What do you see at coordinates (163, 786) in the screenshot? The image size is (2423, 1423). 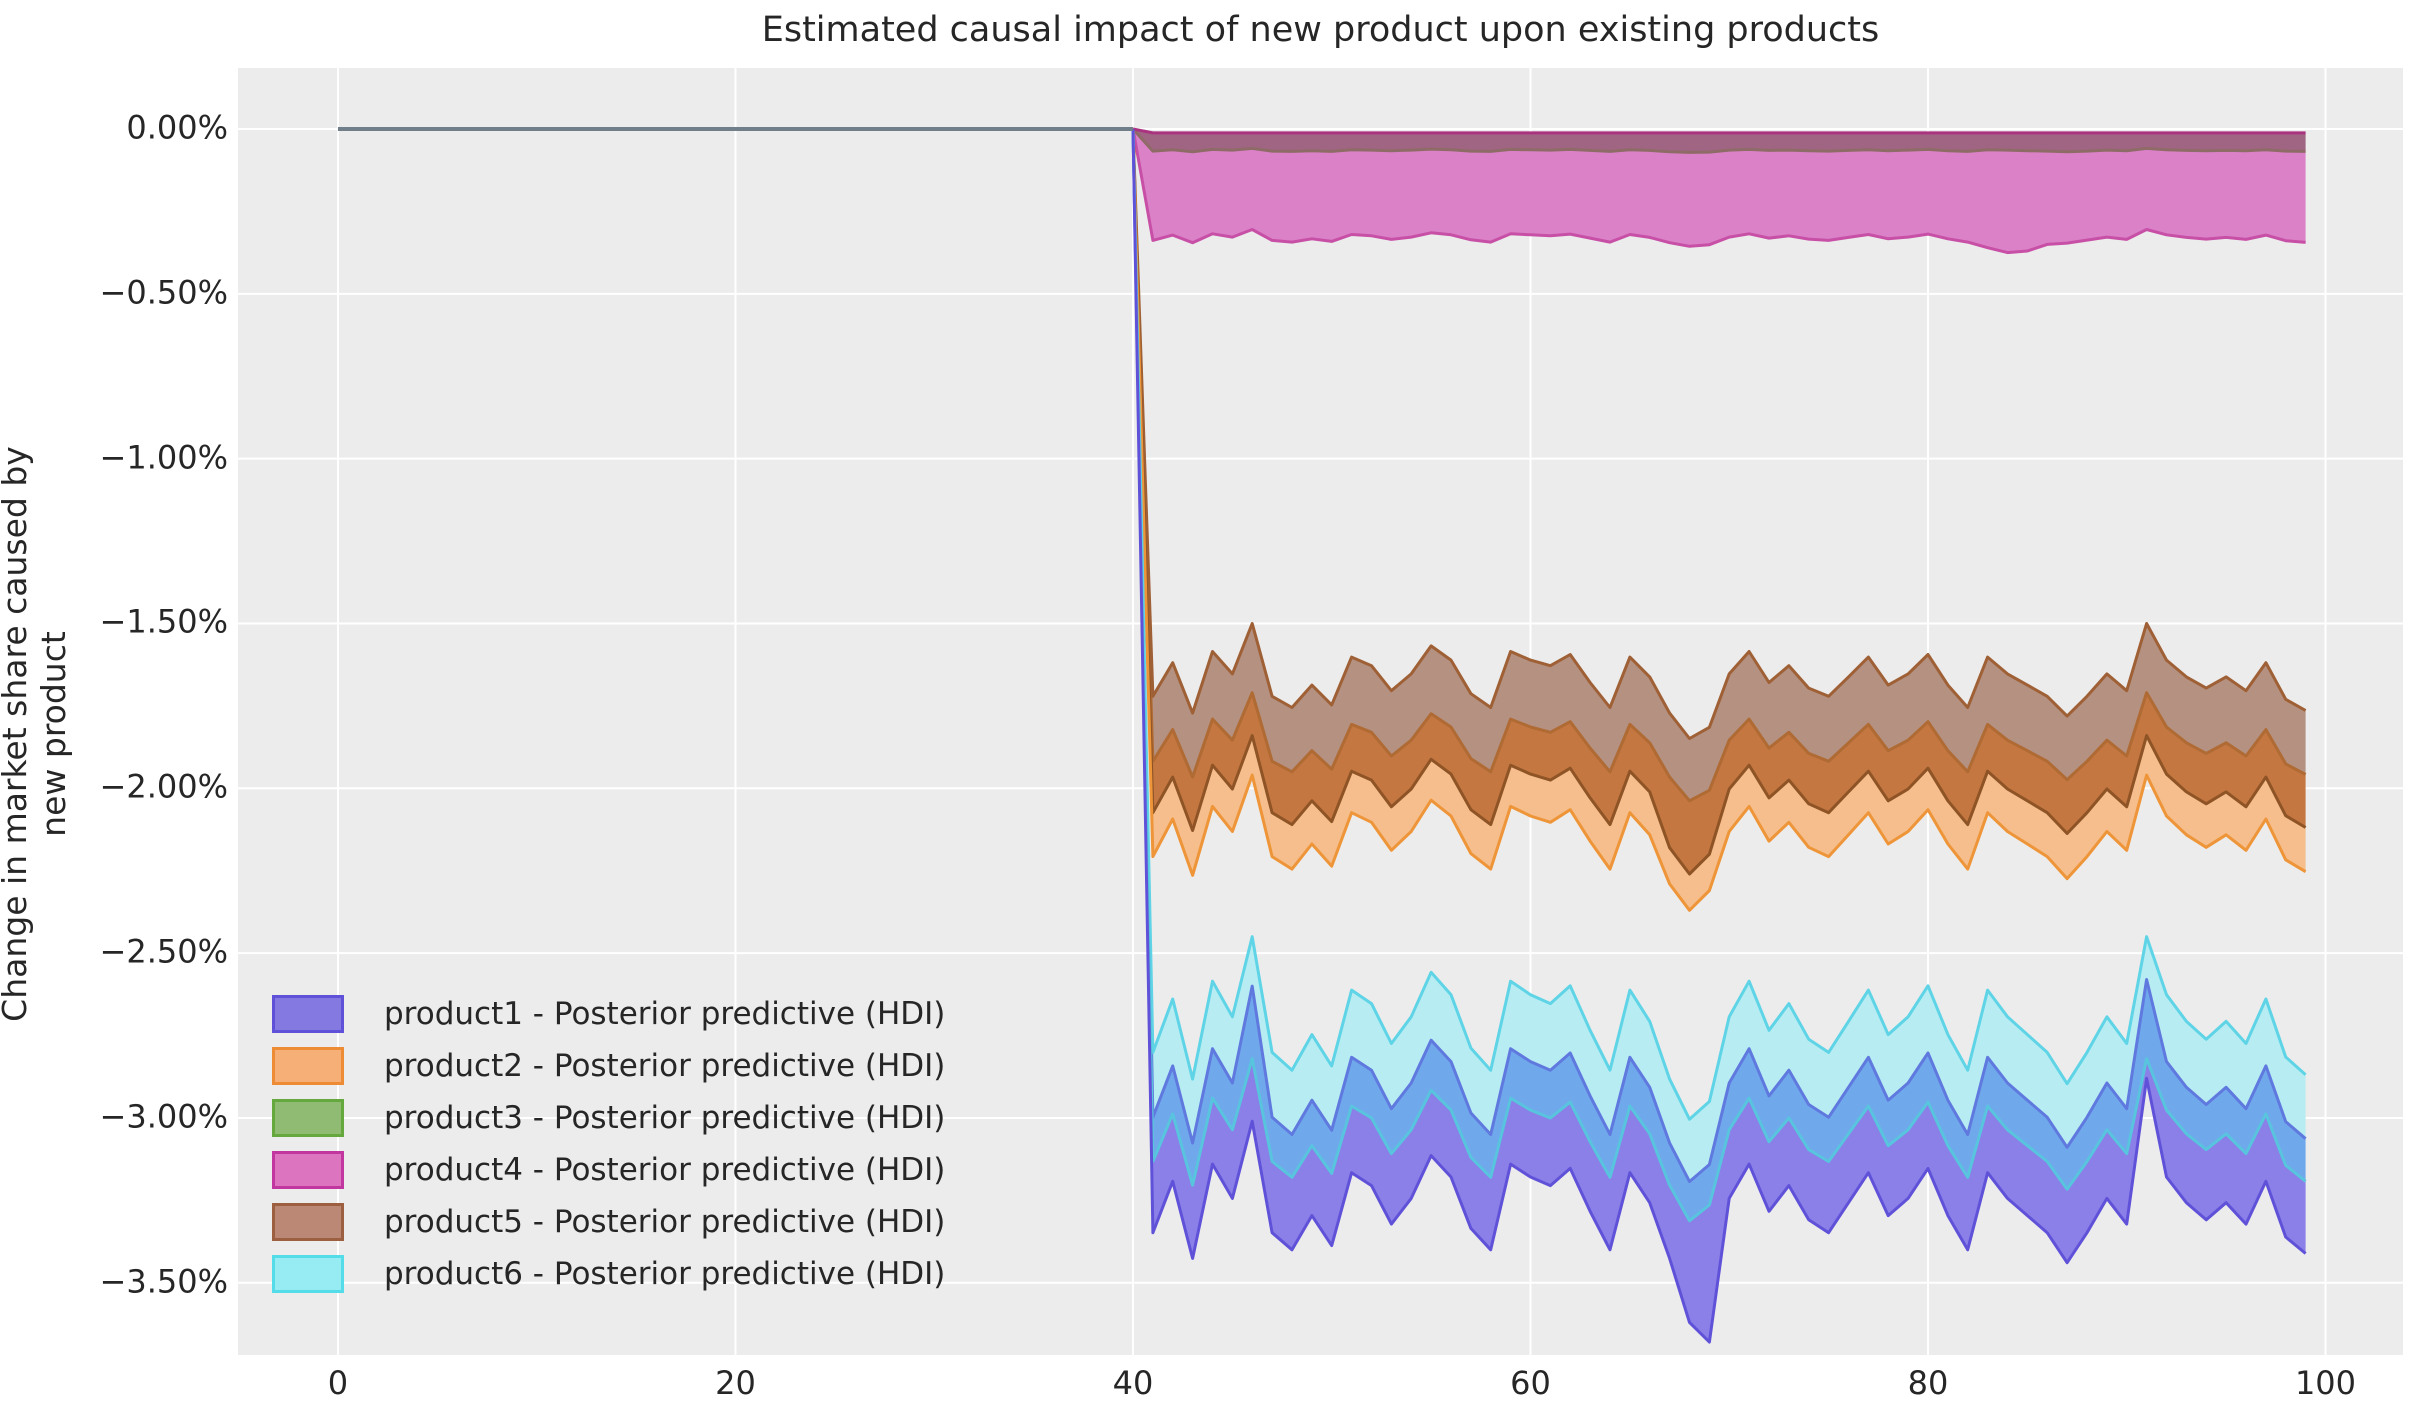 I see `y-tick-label: −2.00%` at bounding box center [163, 786].